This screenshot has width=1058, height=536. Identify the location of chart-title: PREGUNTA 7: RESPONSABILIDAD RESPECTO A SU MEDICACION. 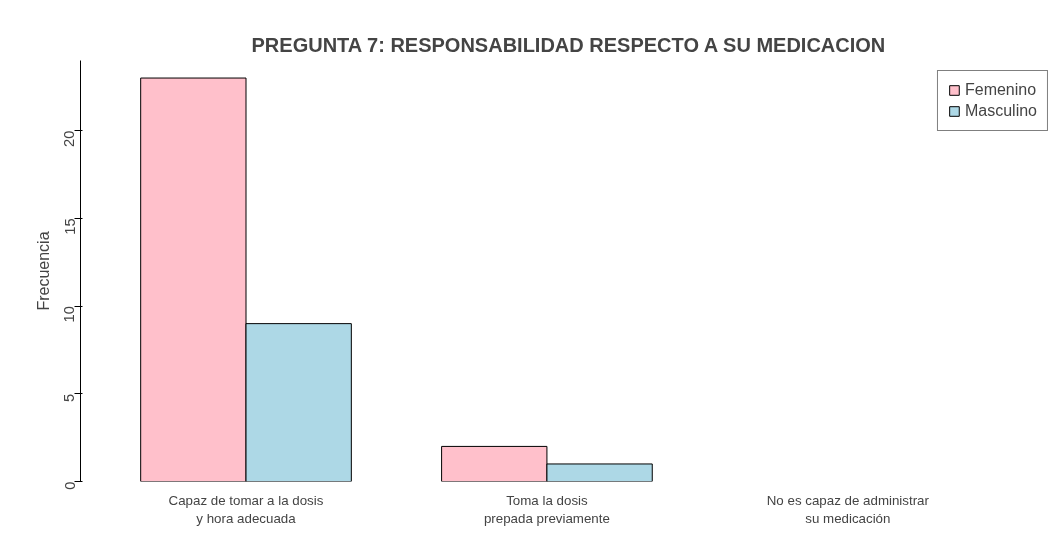
(568, 44).